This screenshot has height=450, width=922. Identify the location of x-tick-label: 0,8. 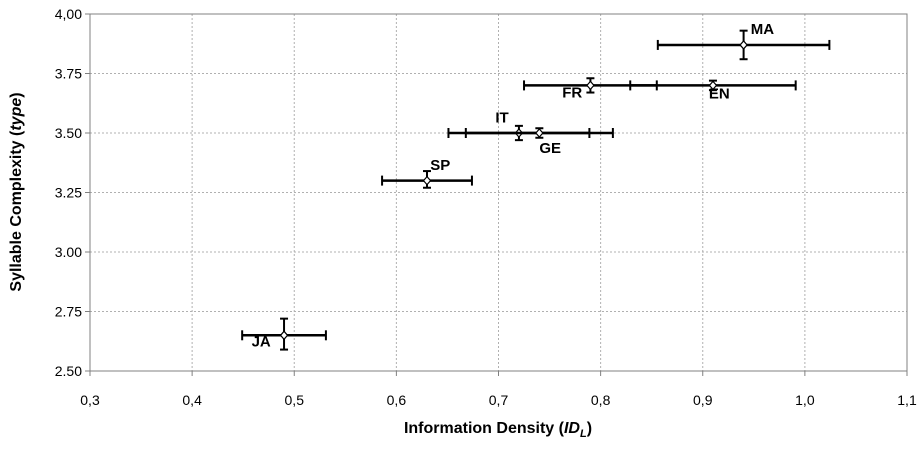
(601, 400).